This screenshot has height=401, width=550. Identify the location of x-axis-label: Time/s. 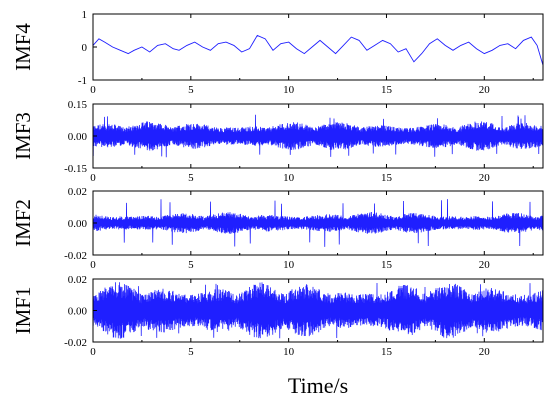
(318, 385).